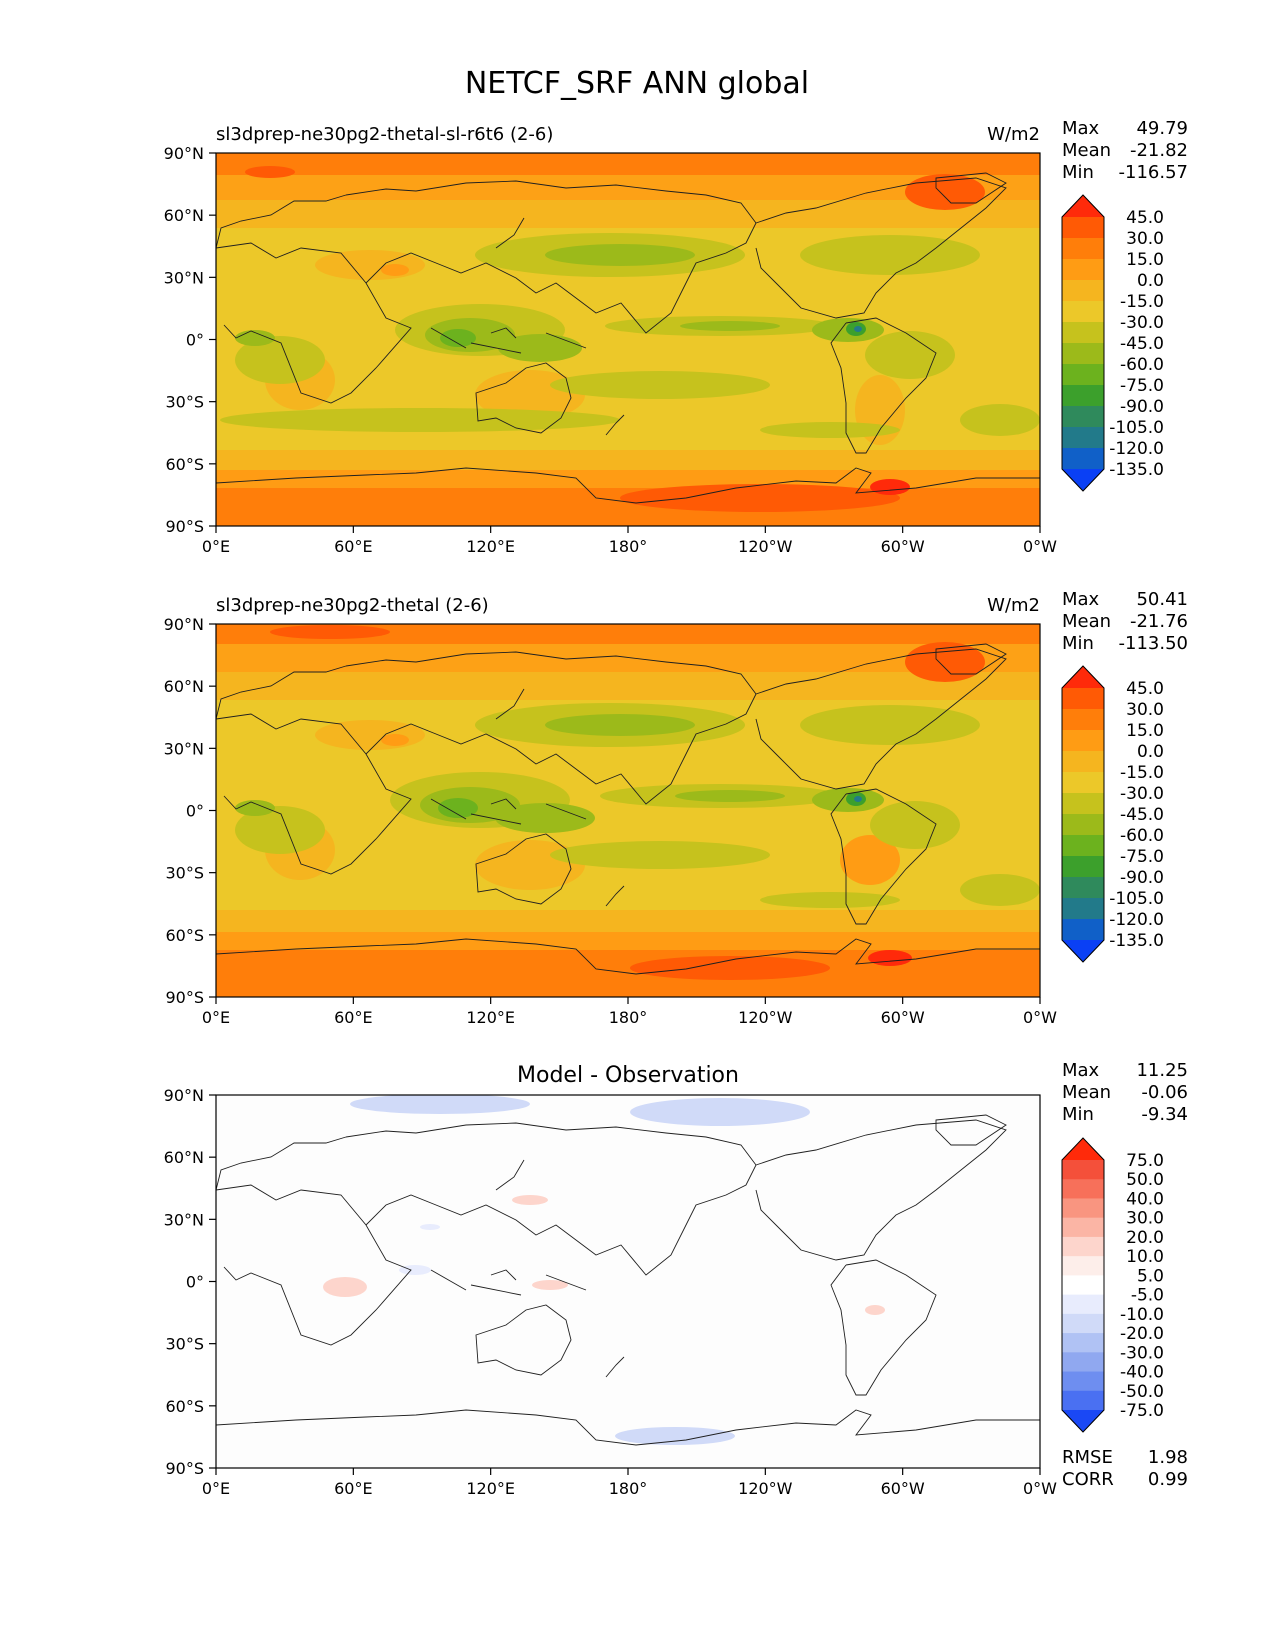 This screenshot has width=1275, height=1650. Describe the element at coordinates (1083, 1285) in the screenshot. I see `colorbar-outline` at that location.